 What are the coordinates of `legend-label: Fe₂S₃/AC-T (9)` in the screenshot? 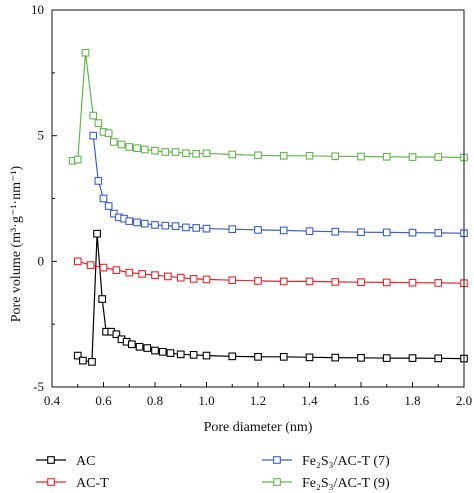 It's located at (346, 483).